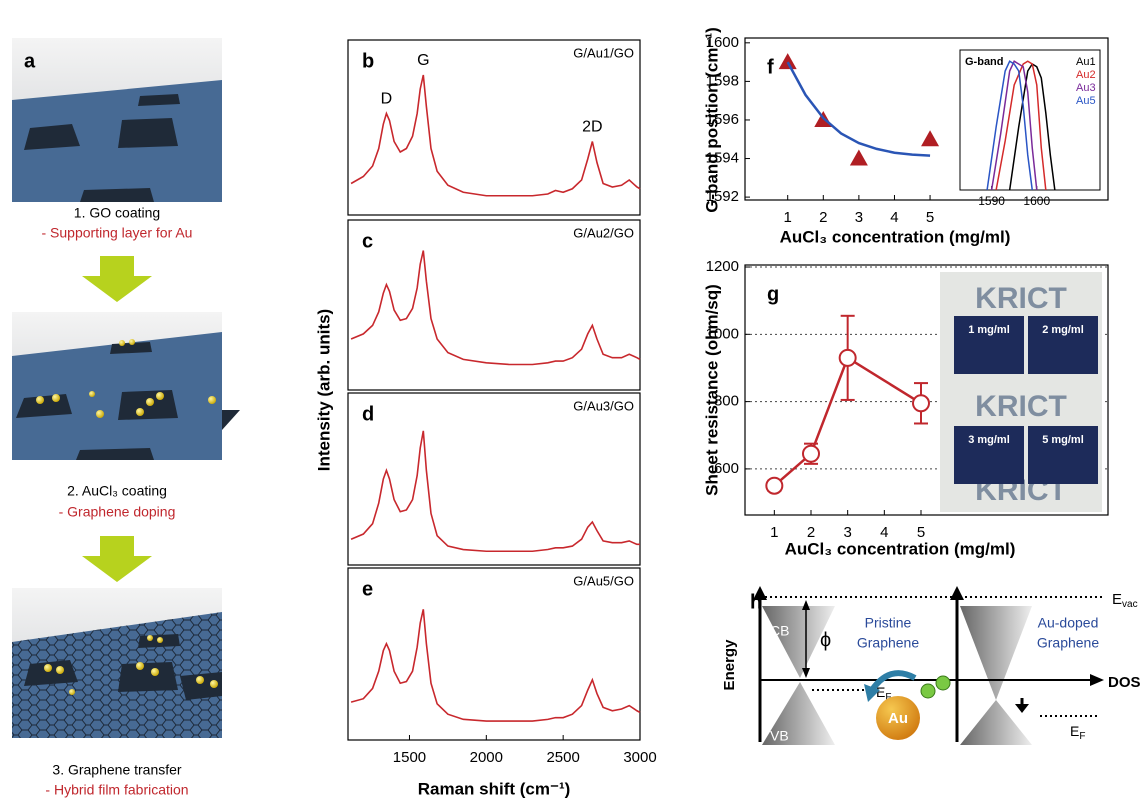  Describe the element at coordinates (367, 241) in the screenshot. I see `panel-label: c` at that location.